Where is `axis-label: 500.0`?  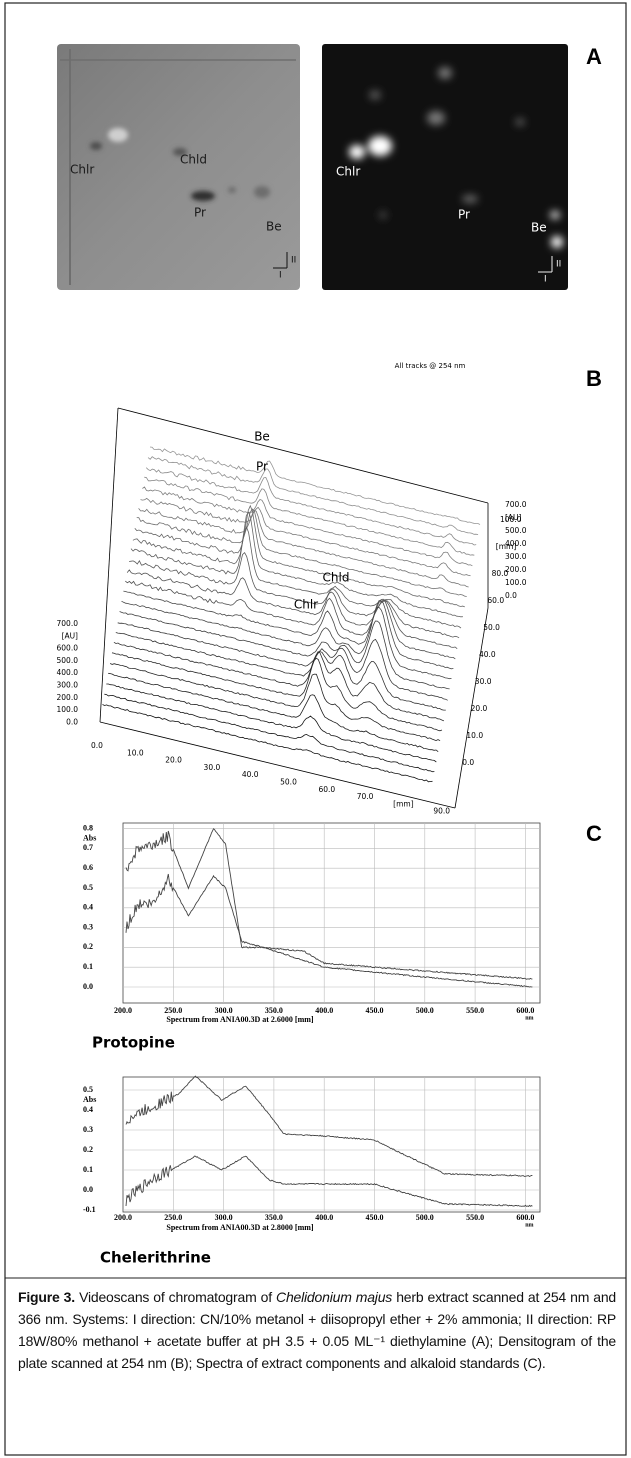 axis-label: 500.0 is located at coordinates (516, 530).